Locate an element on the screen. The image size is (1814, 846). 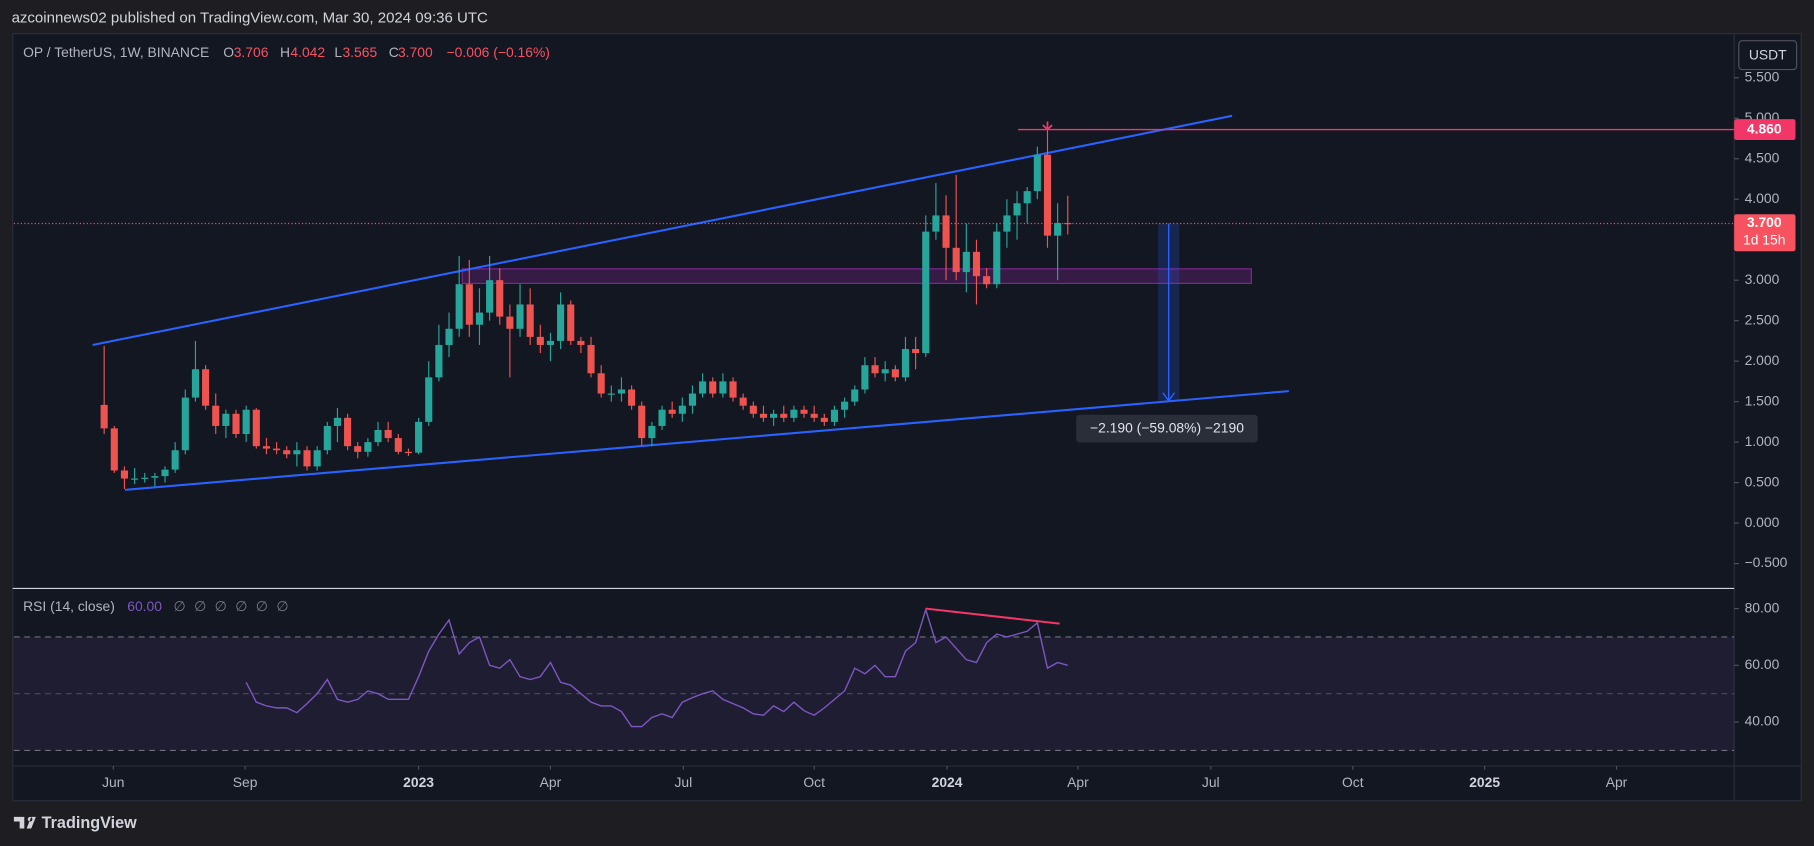
x-tick-label: 2023 is located at coordinates (418, 782).